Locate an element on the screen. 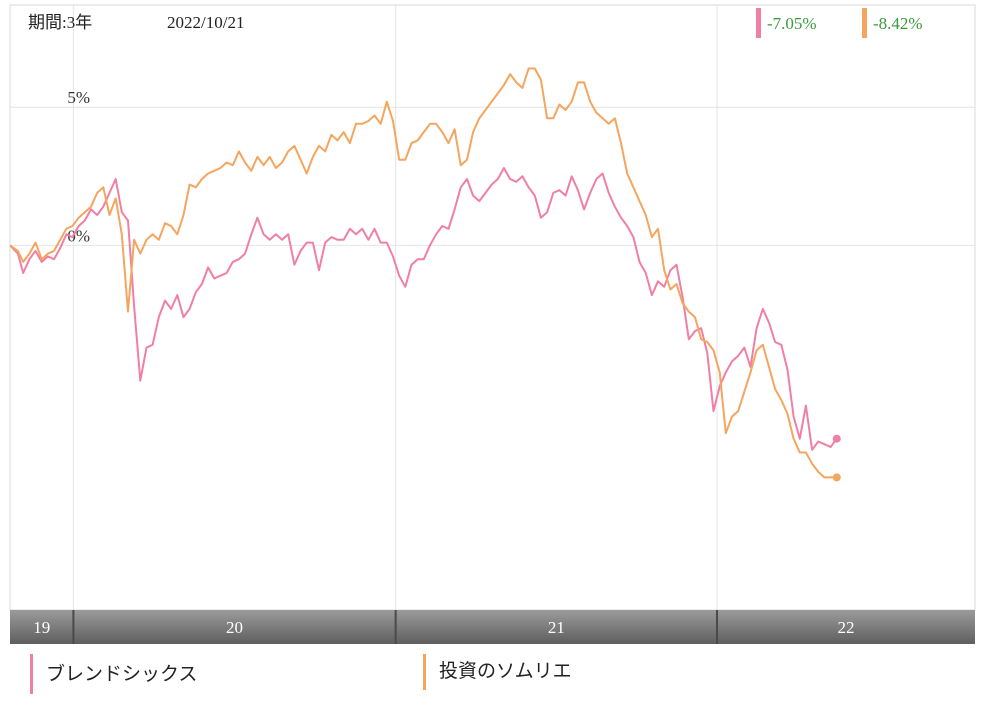 The image size is (992, 705). return-sommelier: -8.42% is located at coordinates (898, 23).